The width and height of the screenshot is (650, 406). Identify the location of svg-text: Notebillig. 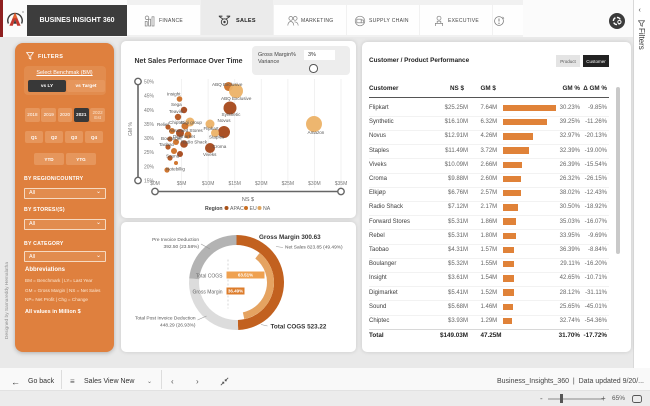
(175, 169).